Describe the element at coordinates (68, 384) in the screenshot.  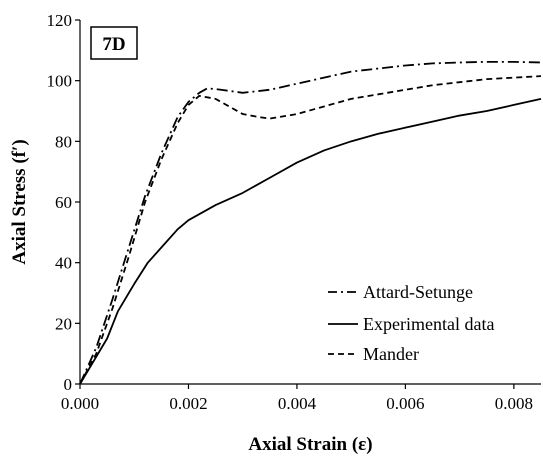
I see `y-tick-label: 0` at that location.